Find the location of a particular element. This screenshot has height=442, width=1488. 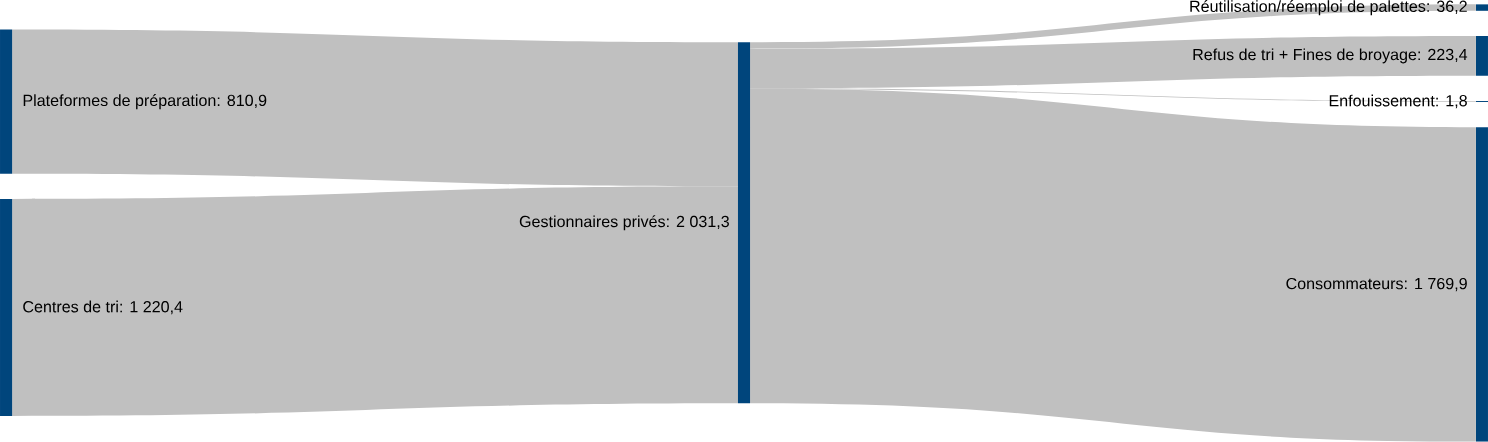

category-label: Réutilisation/réemploi de palettes is located at coordinates (1308, 8).